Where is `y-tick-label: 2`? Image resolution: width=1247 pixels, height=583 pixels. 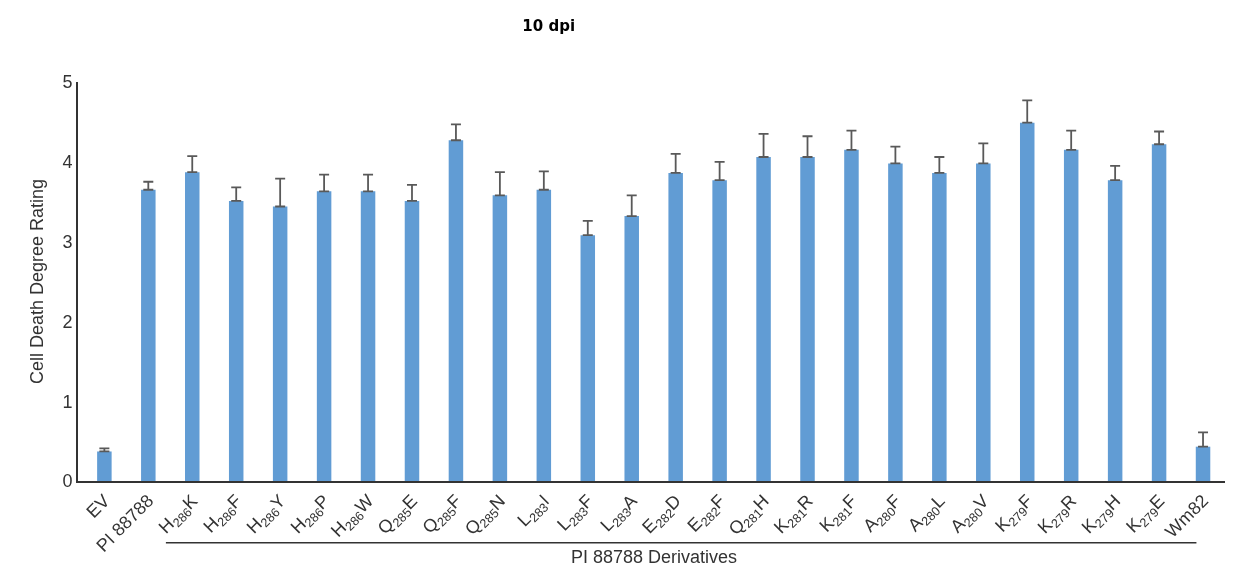 y-tick-label: 2 is located at coordinates (67, 321).